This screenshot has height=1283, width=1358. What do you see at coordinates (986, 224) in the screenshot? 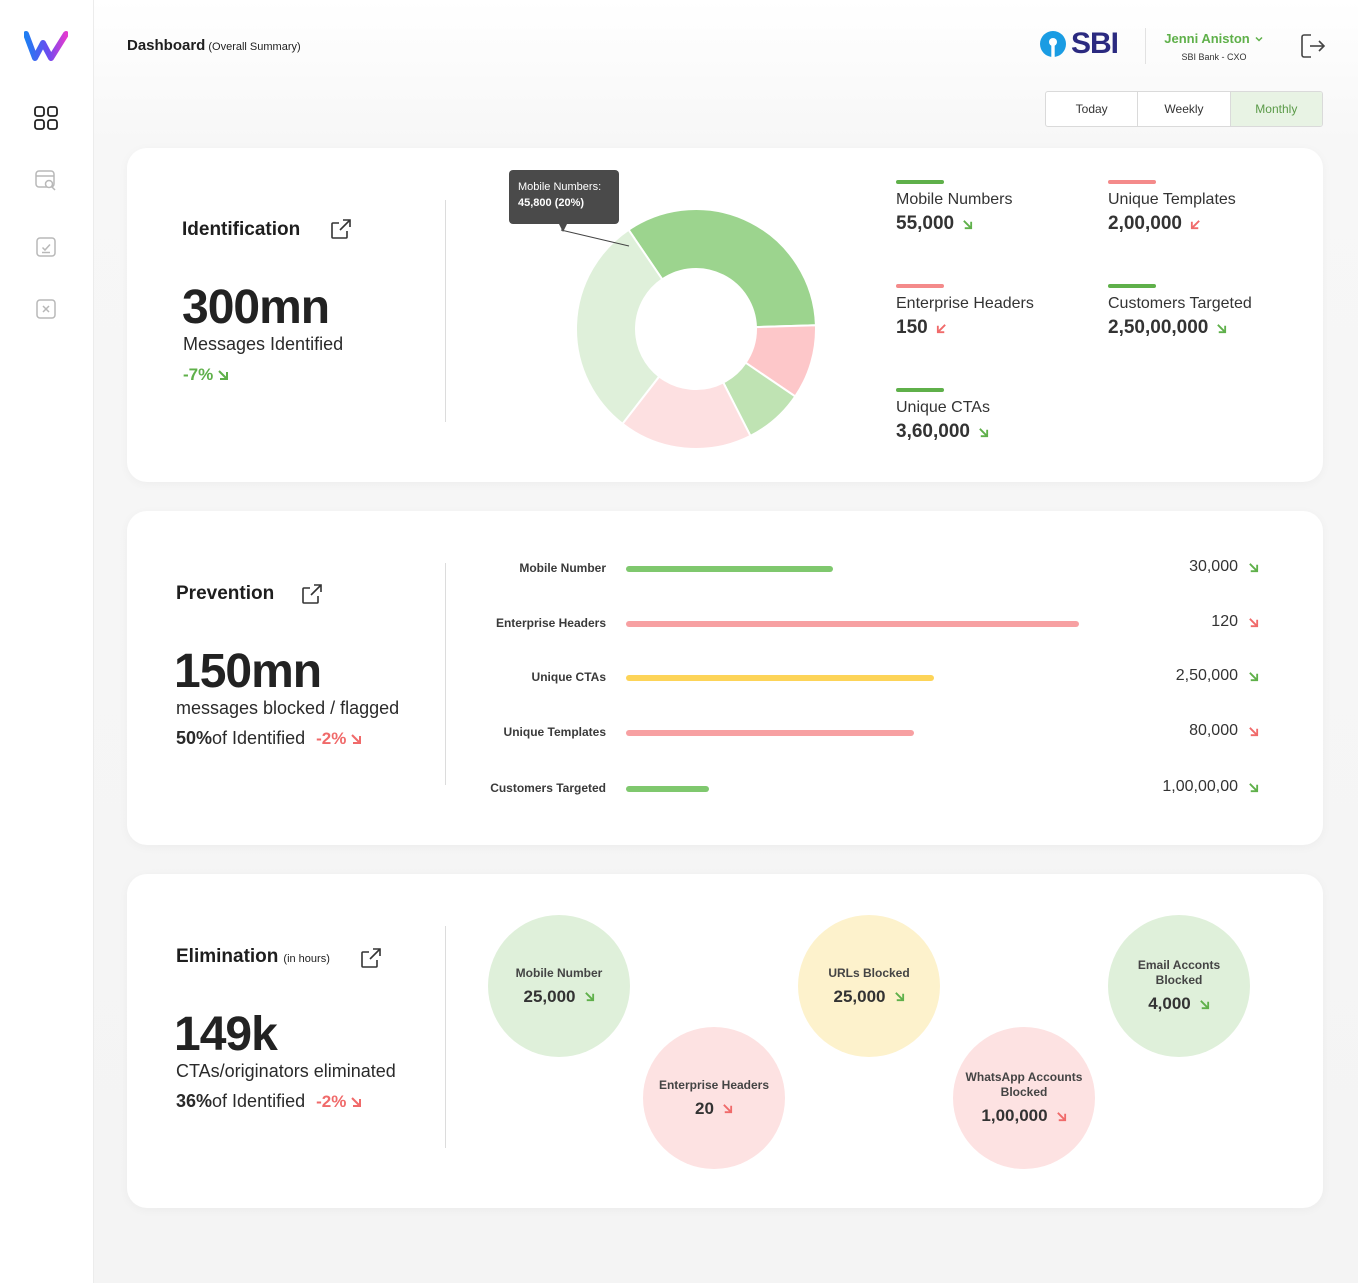
I see `legend-value: 55,000` at bounding box center [986, 224].